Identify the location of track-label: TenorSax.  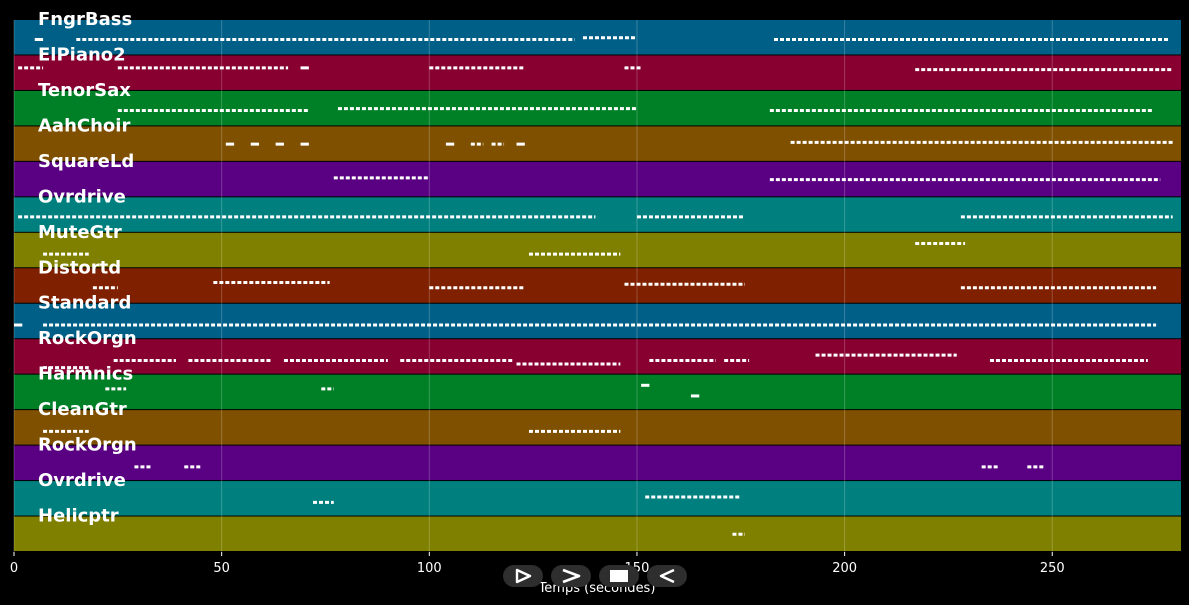
(84, 90).